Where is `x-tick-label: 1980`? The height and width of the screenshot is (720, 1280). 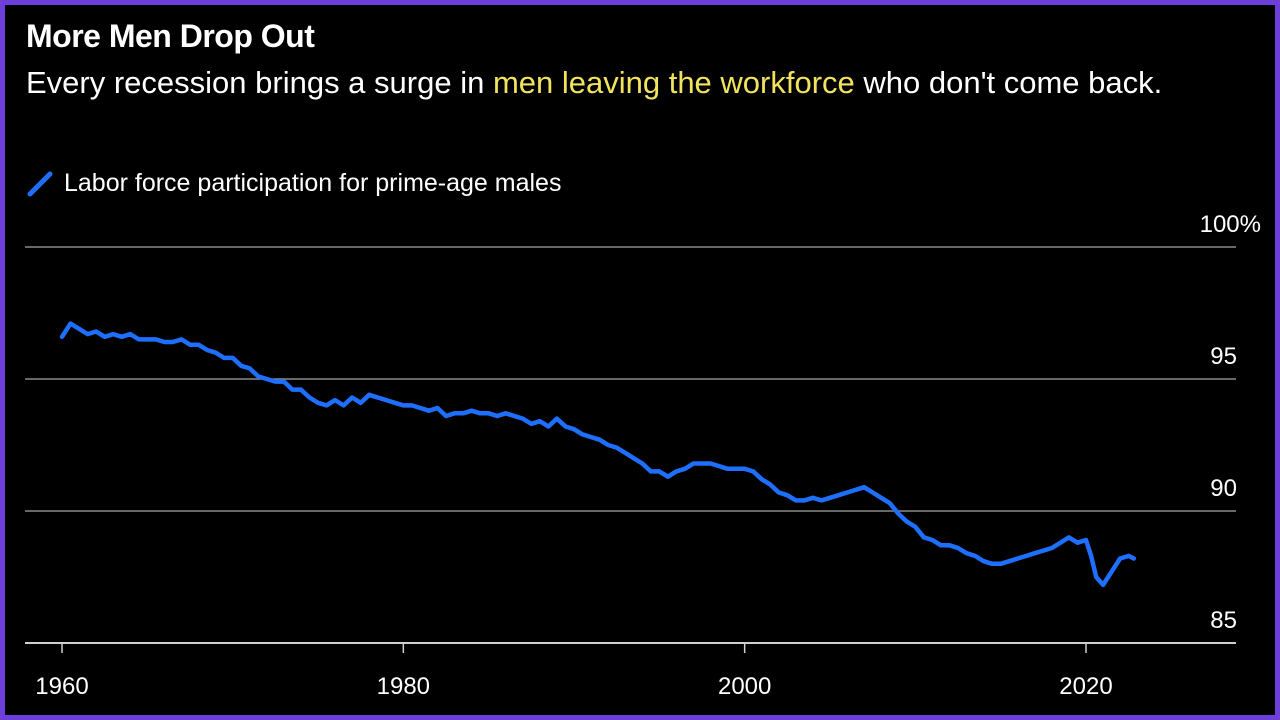 x-tick-label: 1980 is located at coordinates (403, 686).